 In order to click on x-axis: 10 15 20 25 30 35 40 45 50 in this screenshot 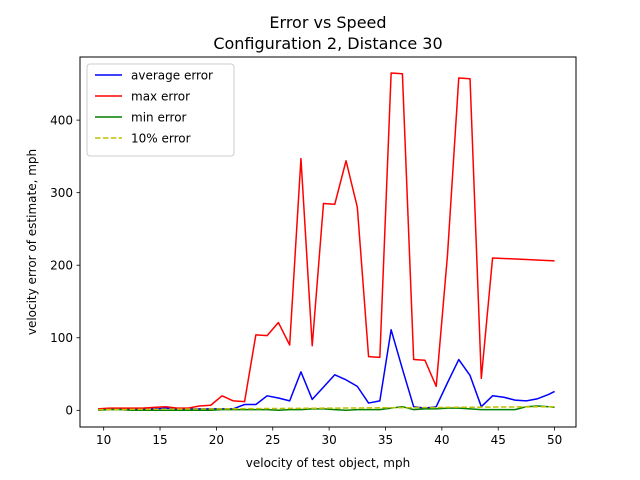, I will do `click(329, 437)`.